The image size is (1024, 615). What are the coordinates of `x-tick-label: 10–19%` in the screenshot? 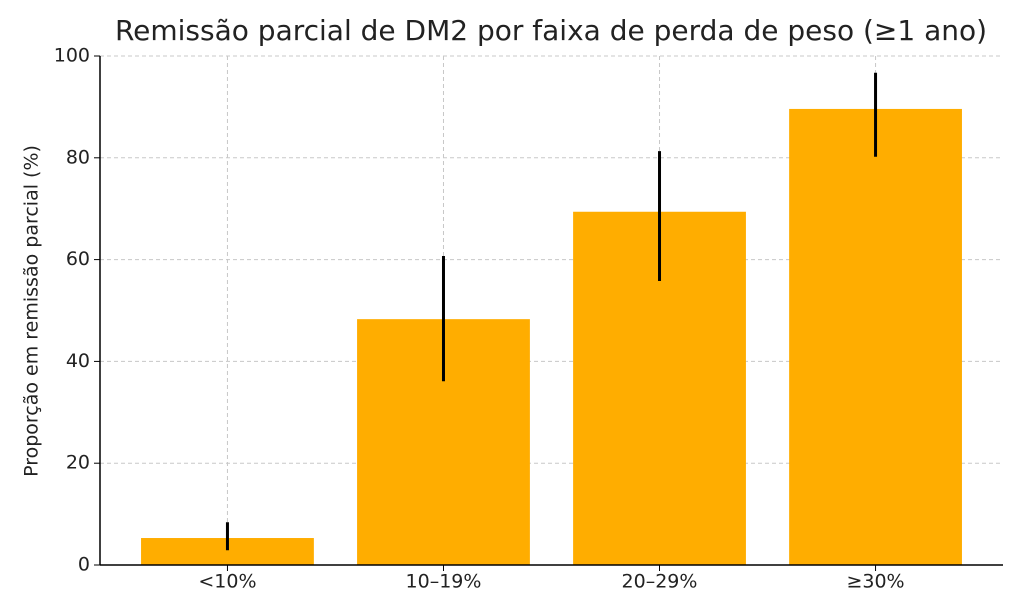 It's located at (444, 582).